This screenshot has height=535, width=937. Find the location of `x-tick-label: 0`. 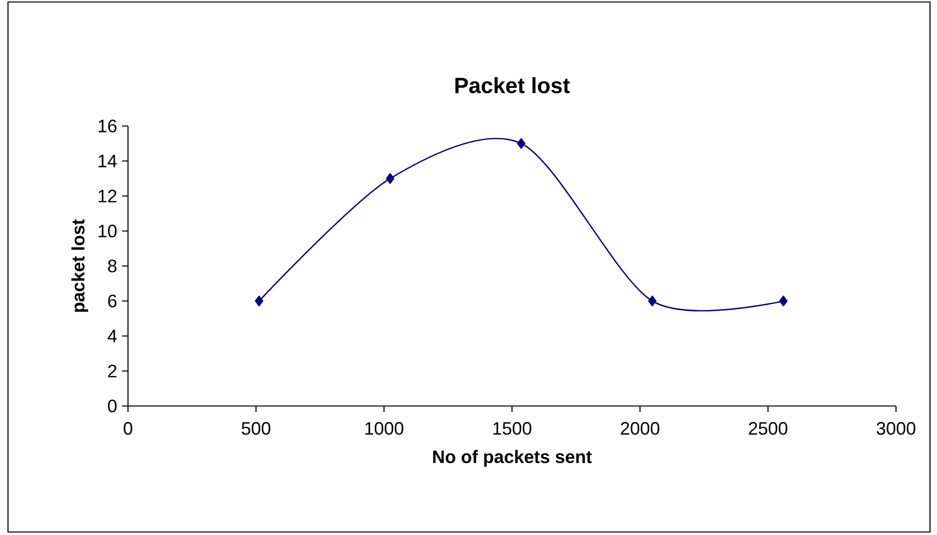

x-tick-label: 0 is located at coordinates (128, 428).